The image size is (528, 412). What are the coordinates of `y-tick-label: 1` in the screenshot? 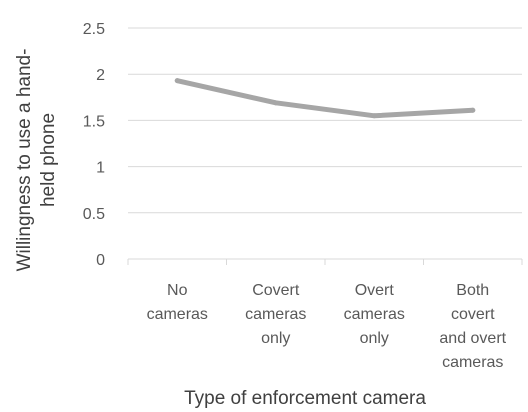 It's located at (100, 168).